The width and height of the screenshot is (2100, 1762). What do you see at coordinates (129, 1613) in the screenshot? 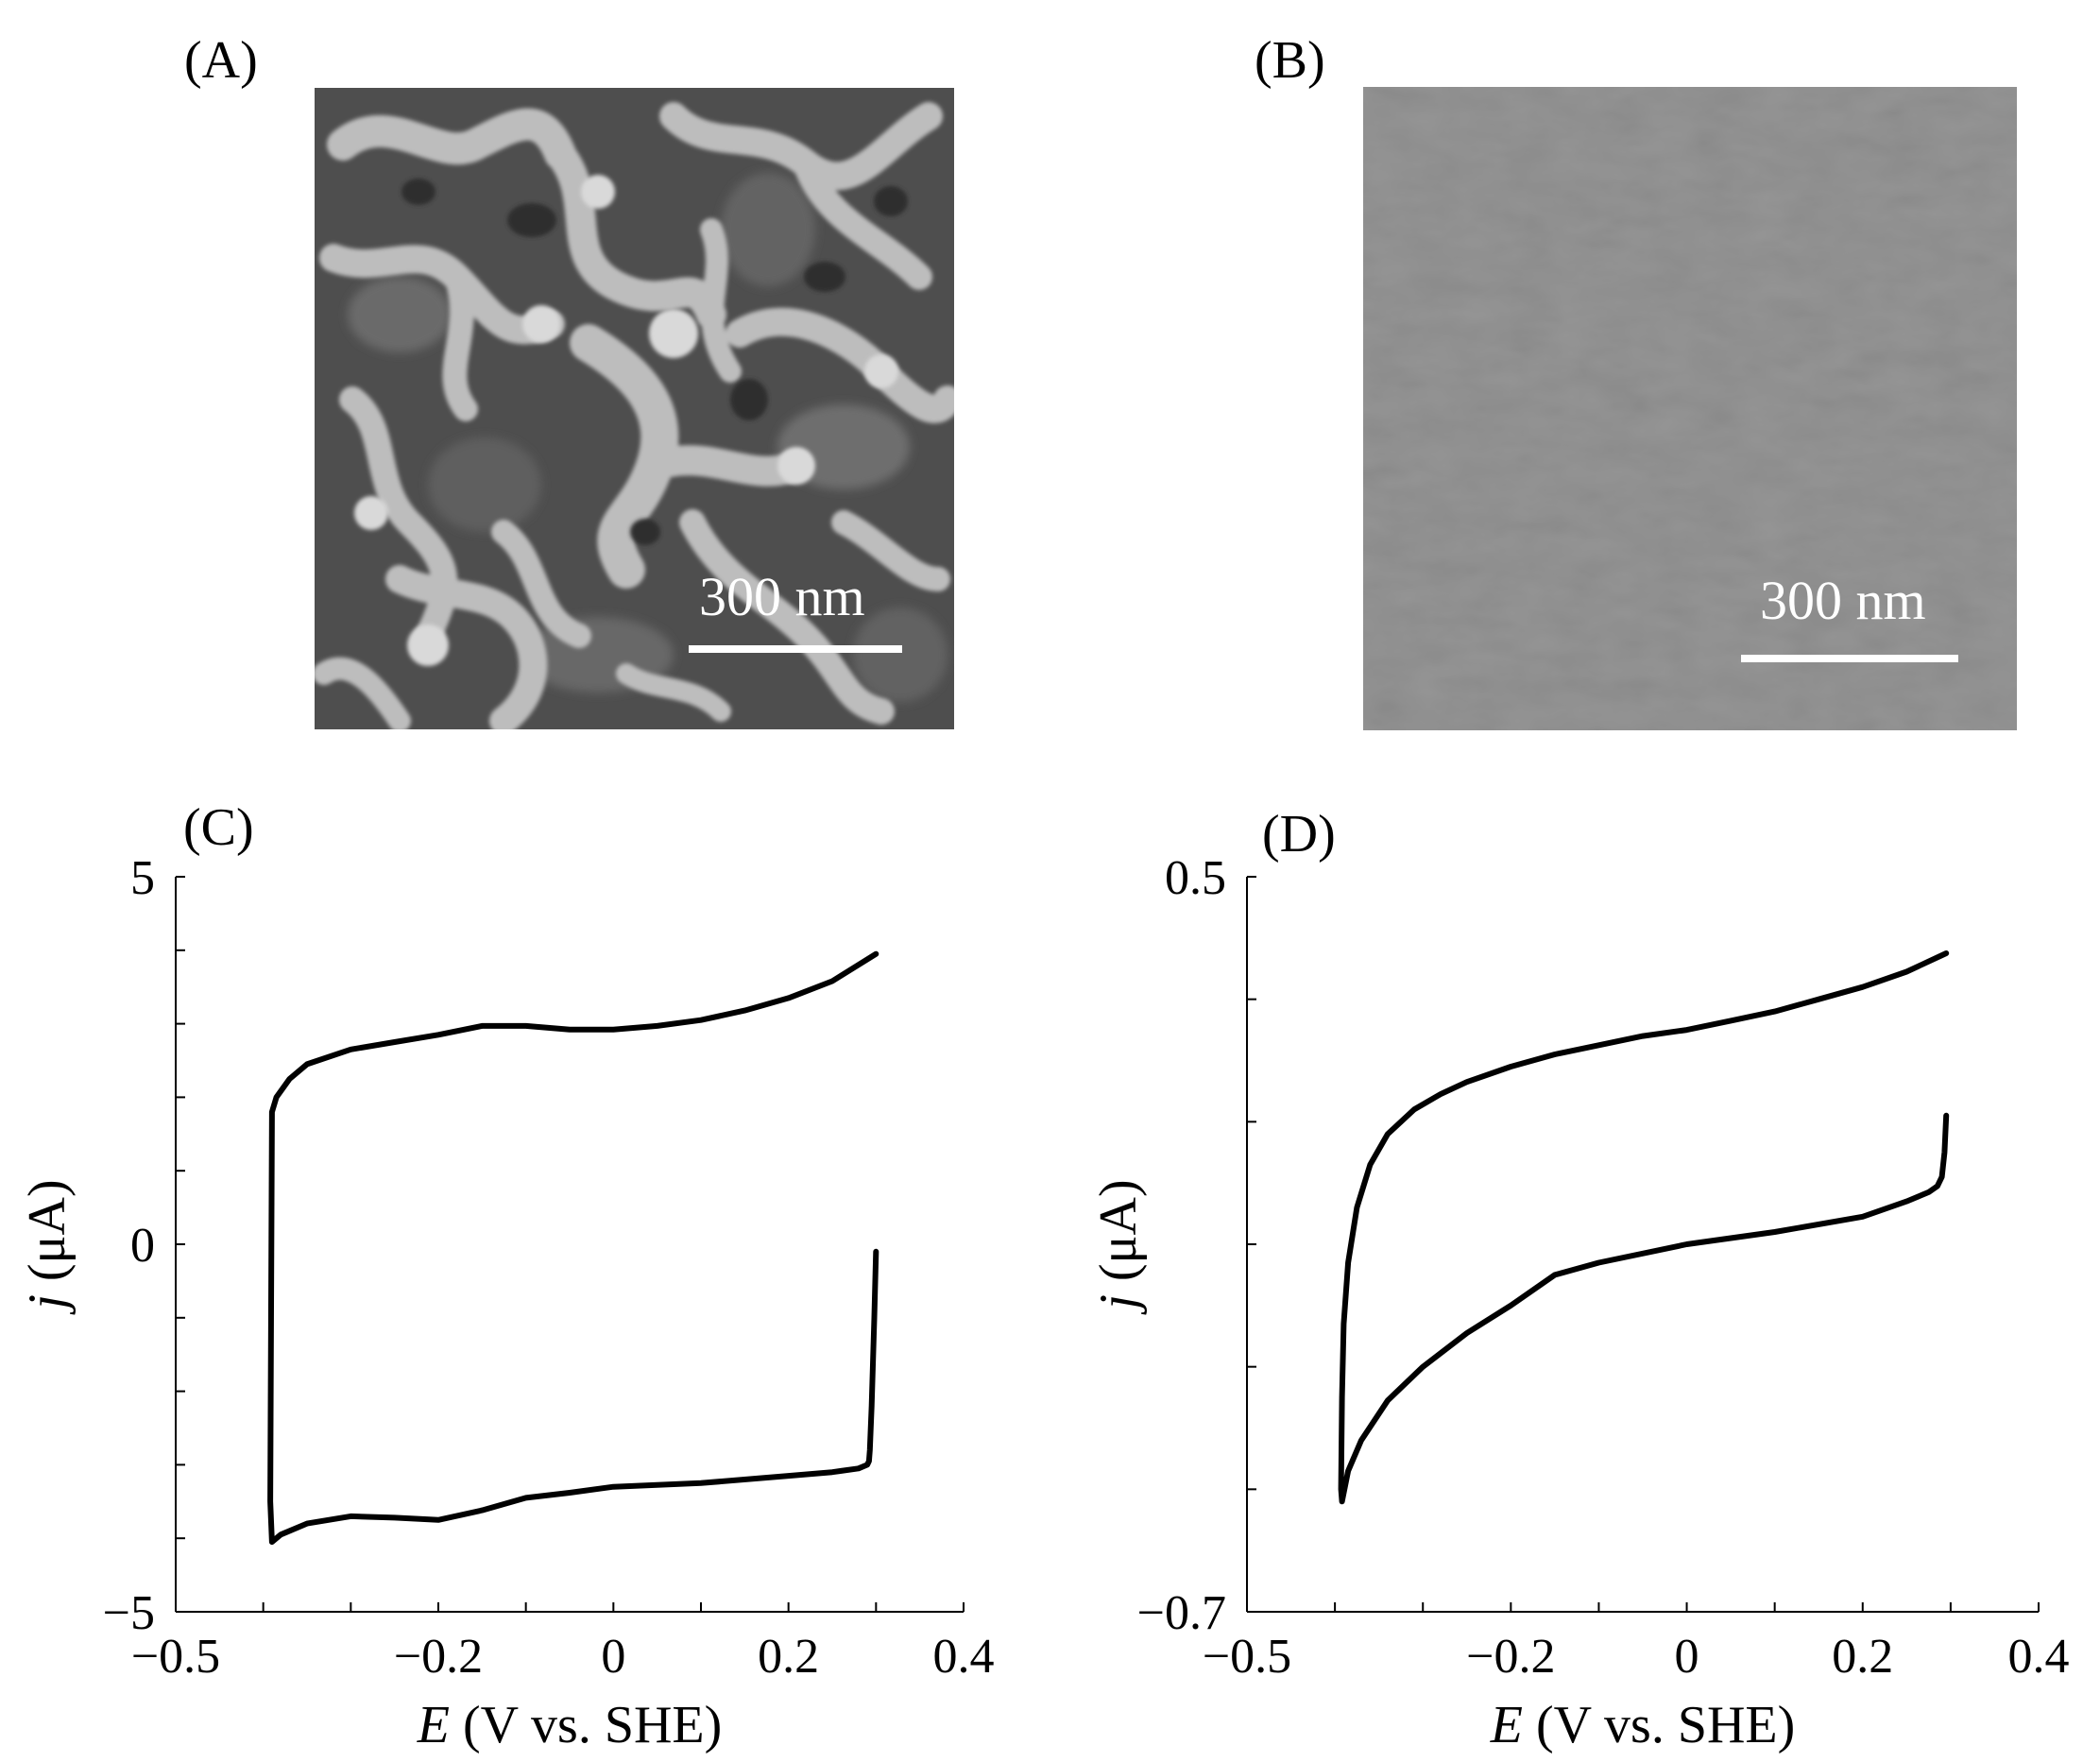
I see `y-tick-label: −5` at bounding box center [129, 1613].